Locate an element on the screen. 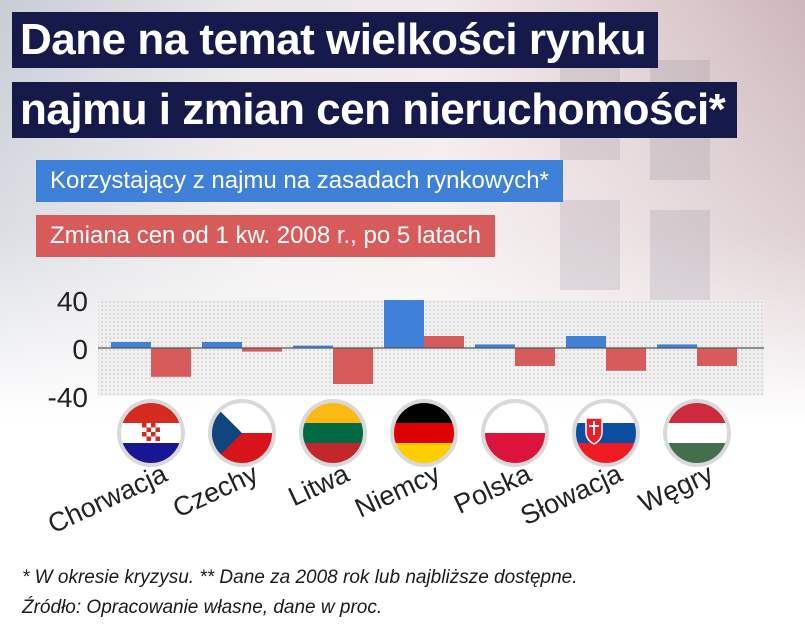 The height and width of the screenshot is (633, 805). y-tick-label: 40 is located at coordinates (72, 301).